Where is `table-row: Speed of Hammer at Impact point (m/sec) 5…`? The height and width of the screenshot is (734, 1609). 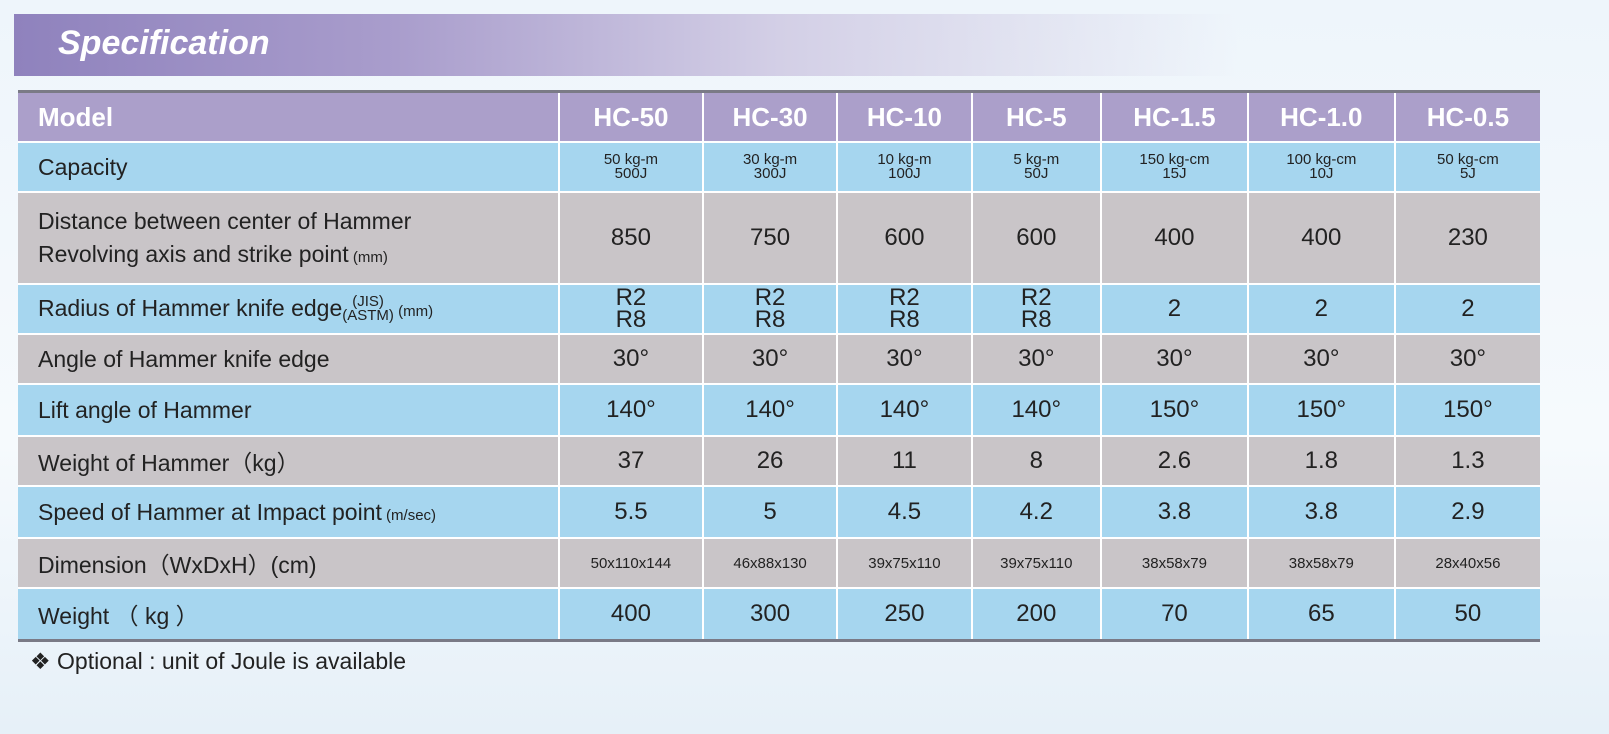 table-row: Speed of Hammer at Impact point (m/sec) 5… is located at coordinates (779, 512).